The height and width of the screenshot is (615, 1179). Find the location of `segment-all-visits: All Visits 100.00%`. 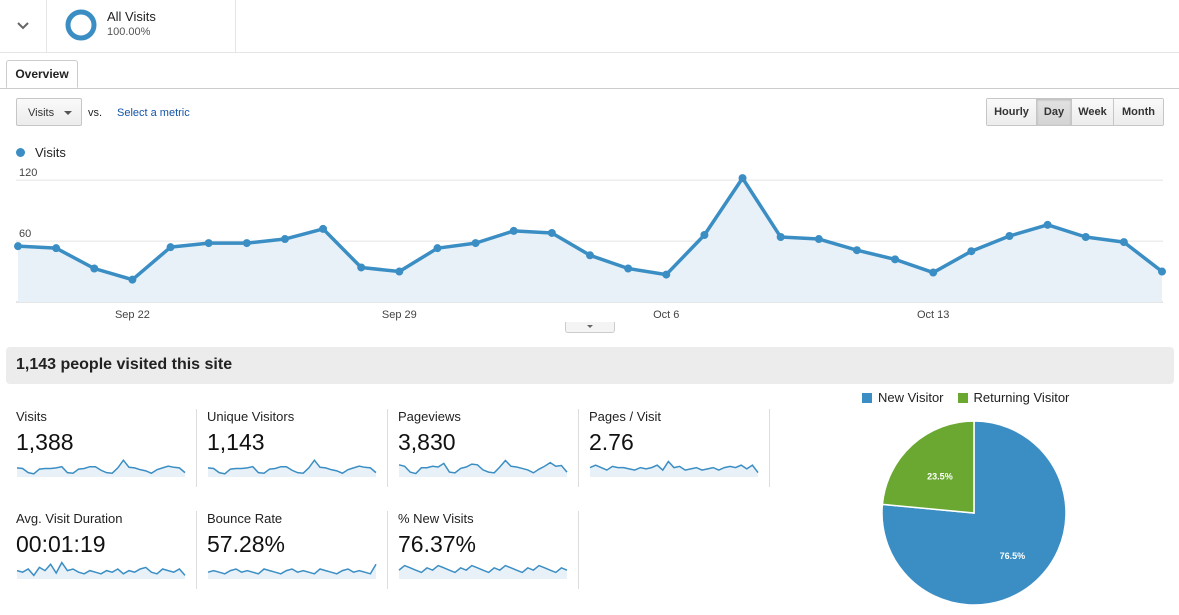

segment-all-visits: All Visits 100.00% is located at coordinates (141, 26).